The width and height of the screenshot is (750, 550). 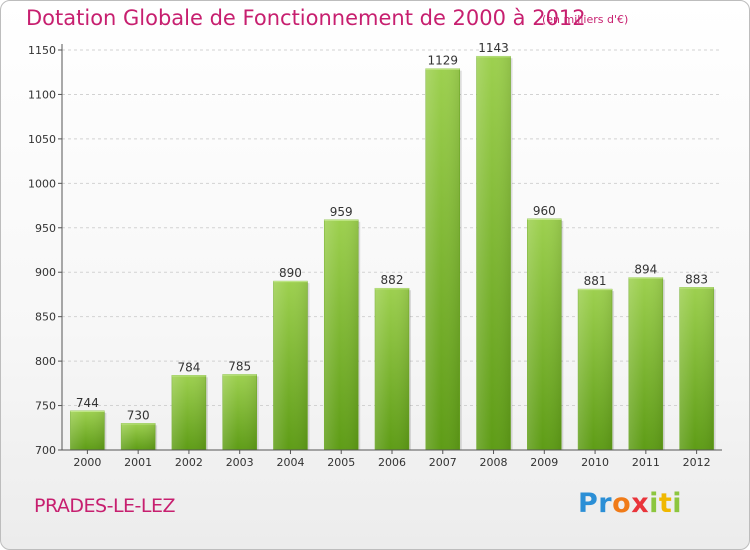 I want to click on chart-subtitle: (en milliers d'€), so click(x=585, y=19).